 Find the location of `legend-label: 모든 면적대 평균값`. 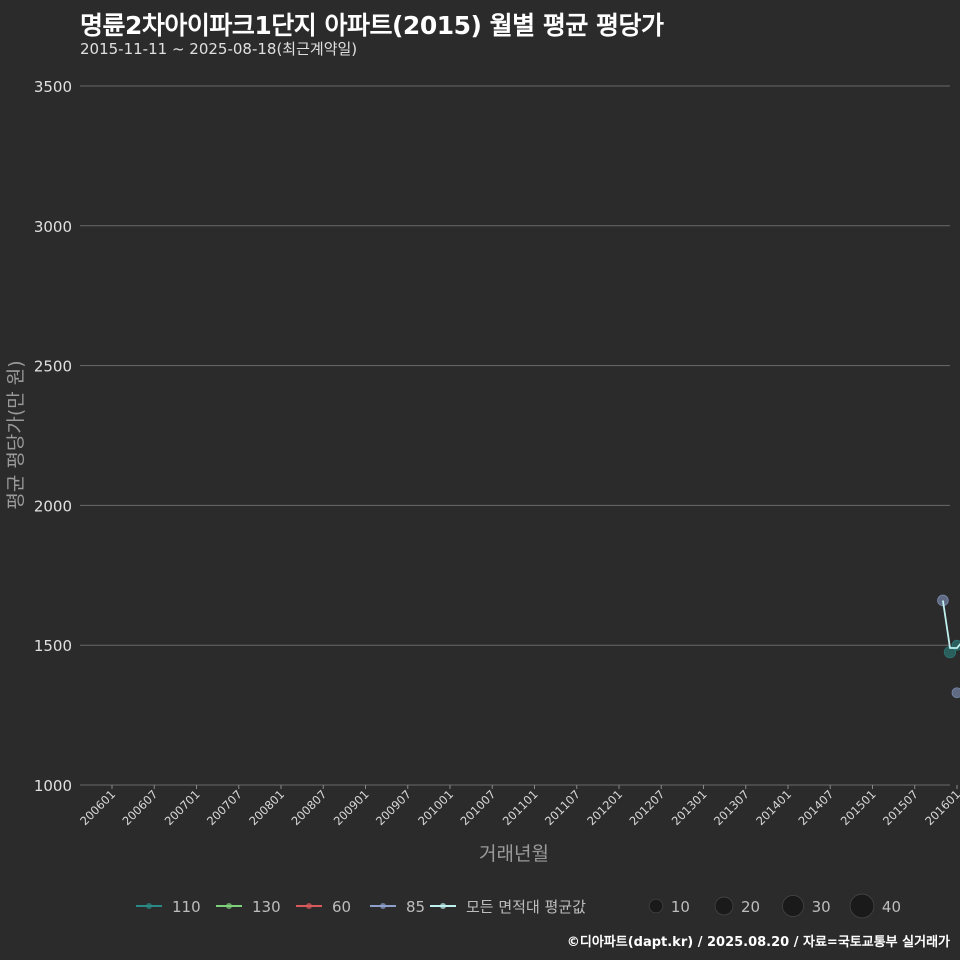

legend-label: 모든 면적대 평균값 is located at coordinates (526, 907).